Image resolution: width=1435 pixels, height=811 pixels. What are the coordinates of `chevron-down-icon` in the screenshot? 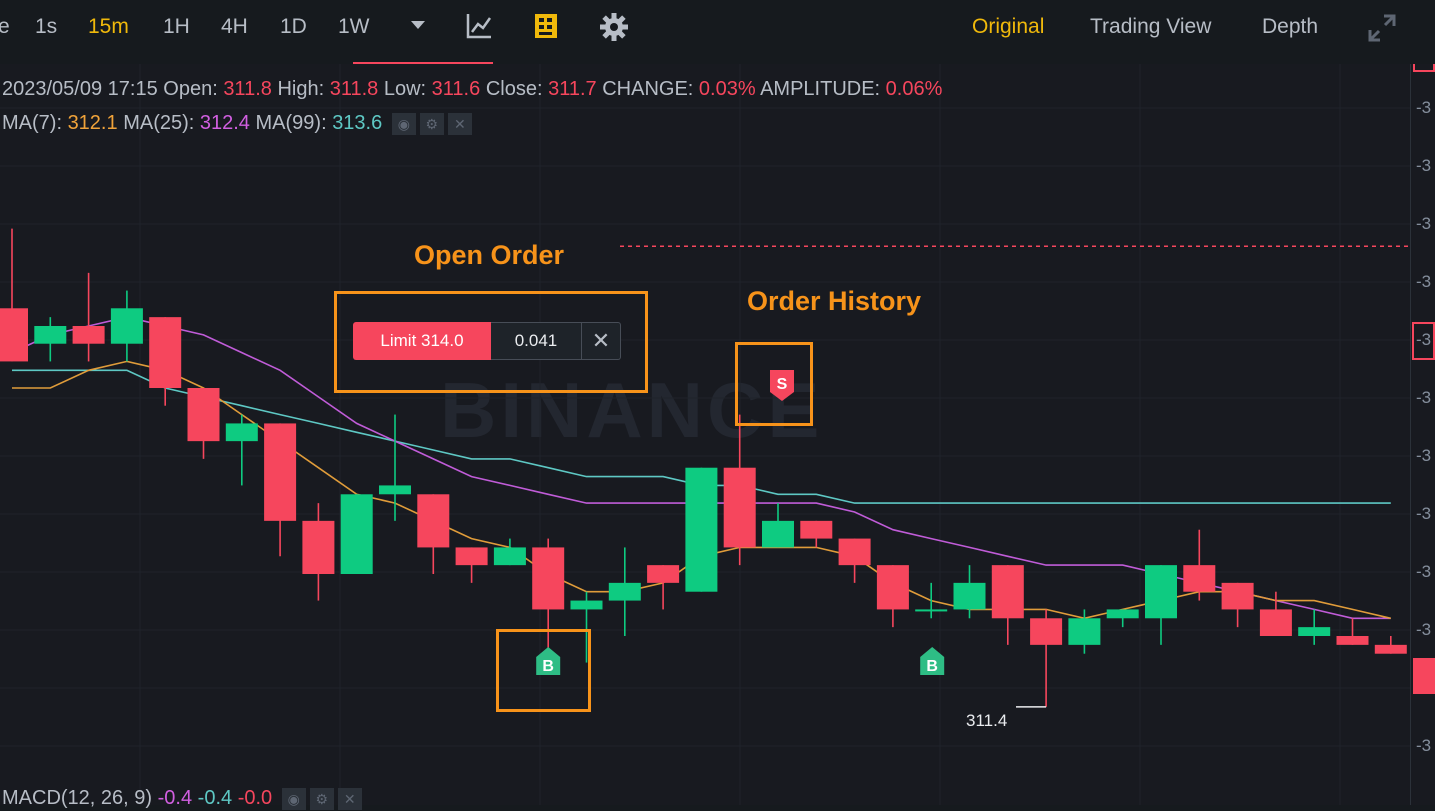 It's located at (418, 25).